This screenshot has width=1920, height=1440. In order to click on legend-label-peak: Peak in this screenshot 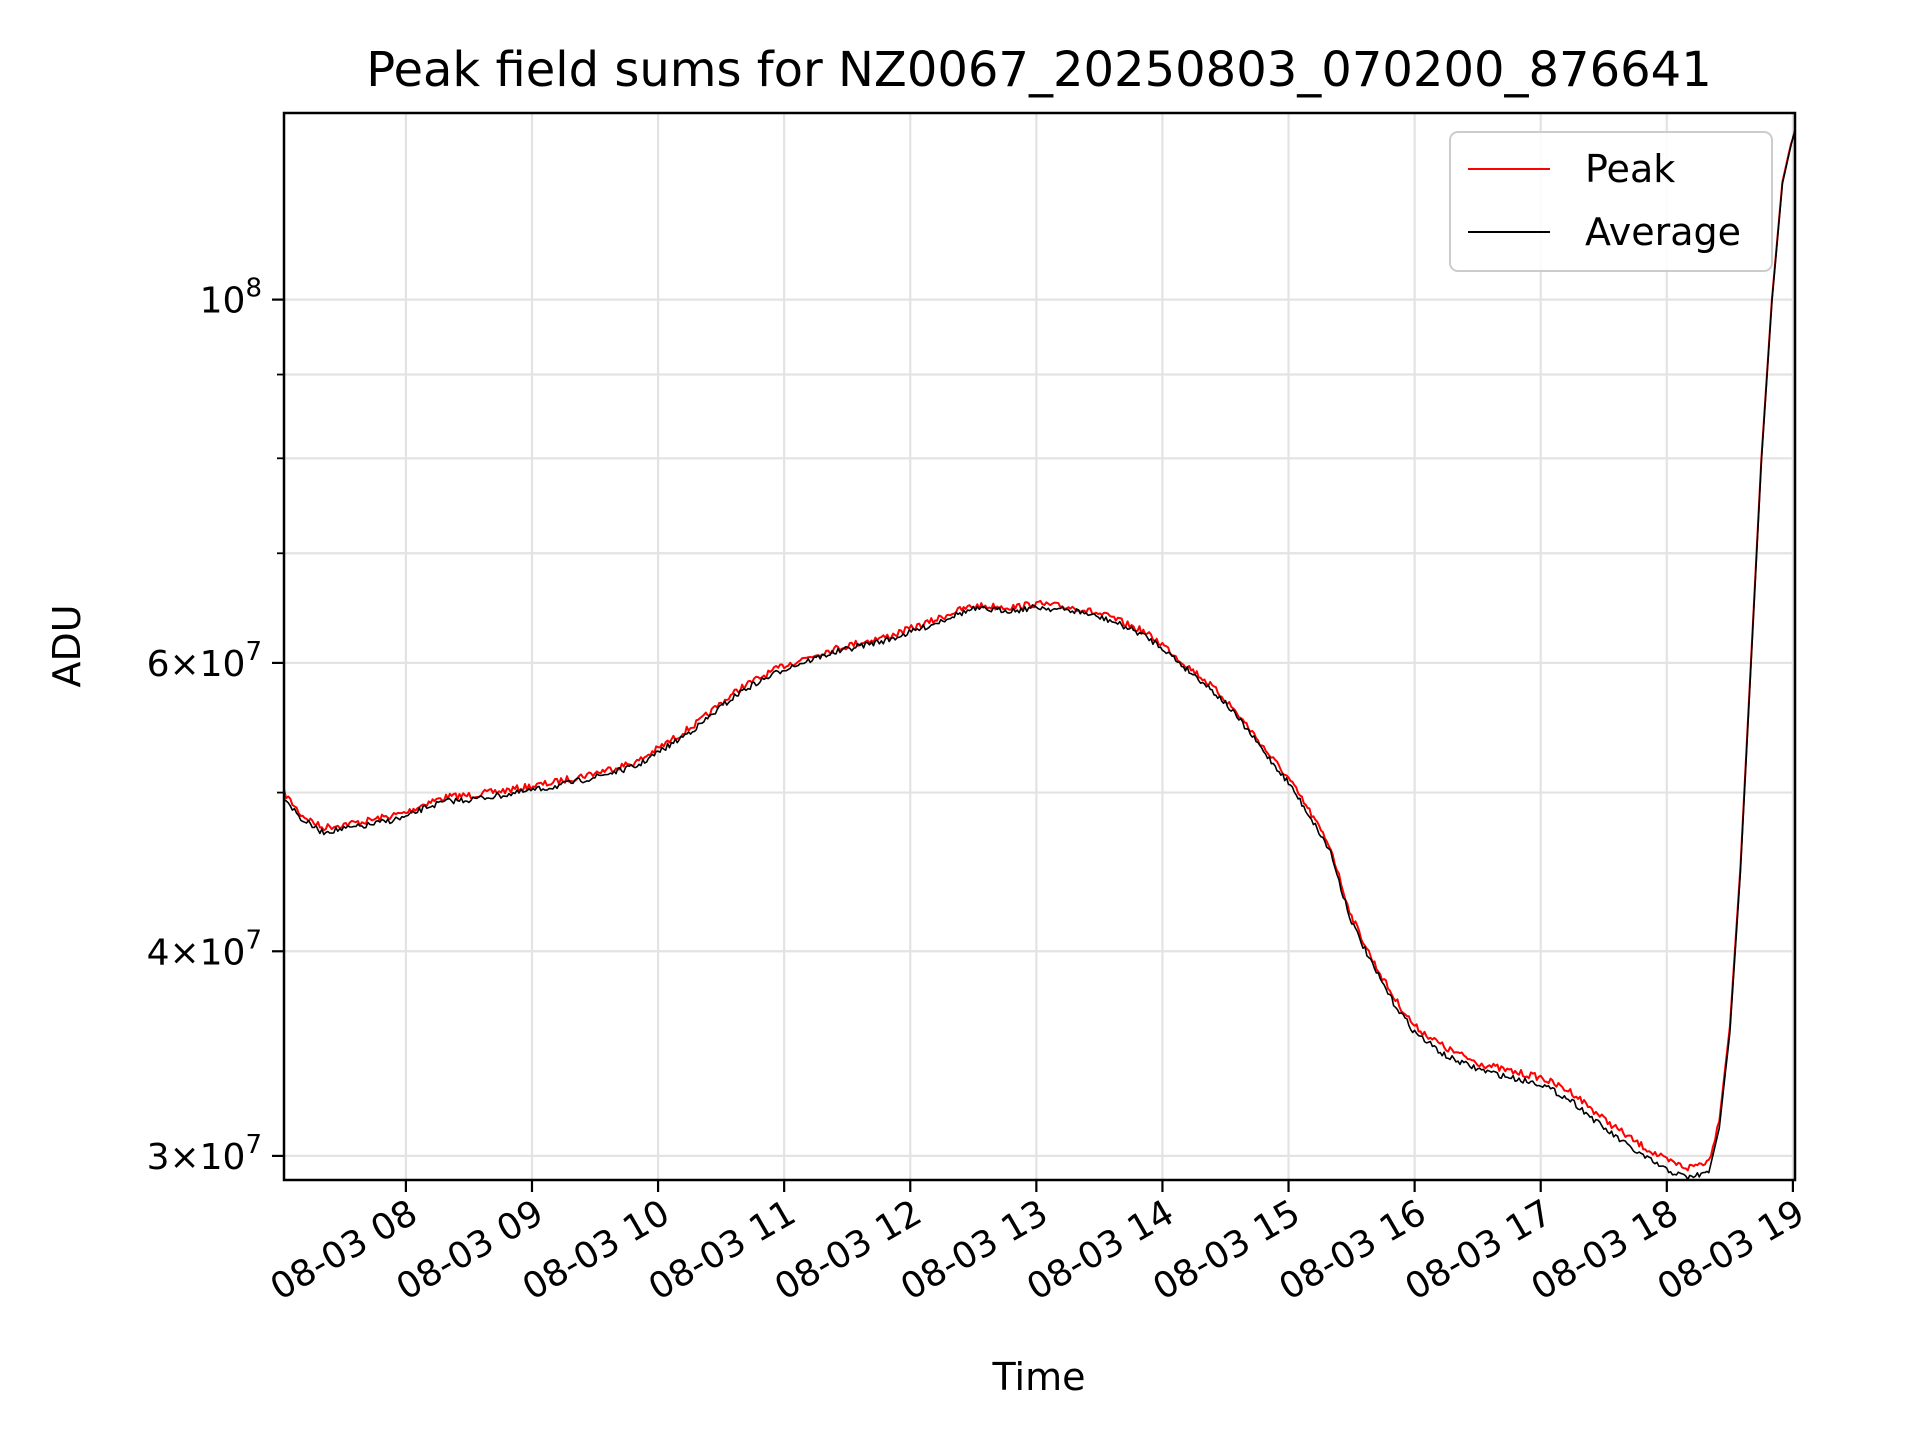, I will do `click(1630, 169)`.